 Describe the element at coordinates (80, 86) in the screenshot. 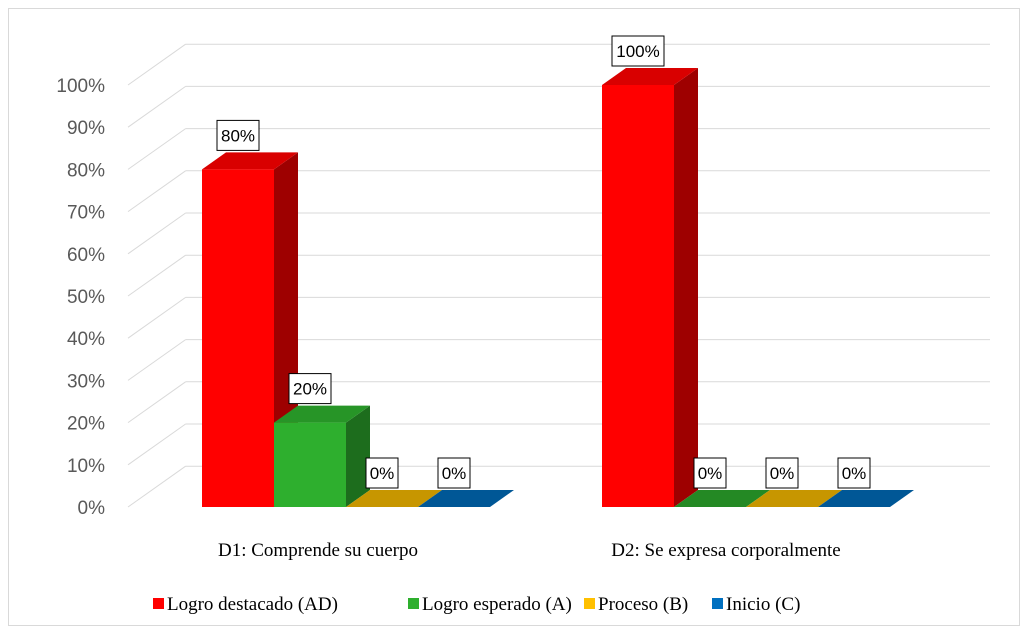

I see `y-tick-label: 100%` at that location.